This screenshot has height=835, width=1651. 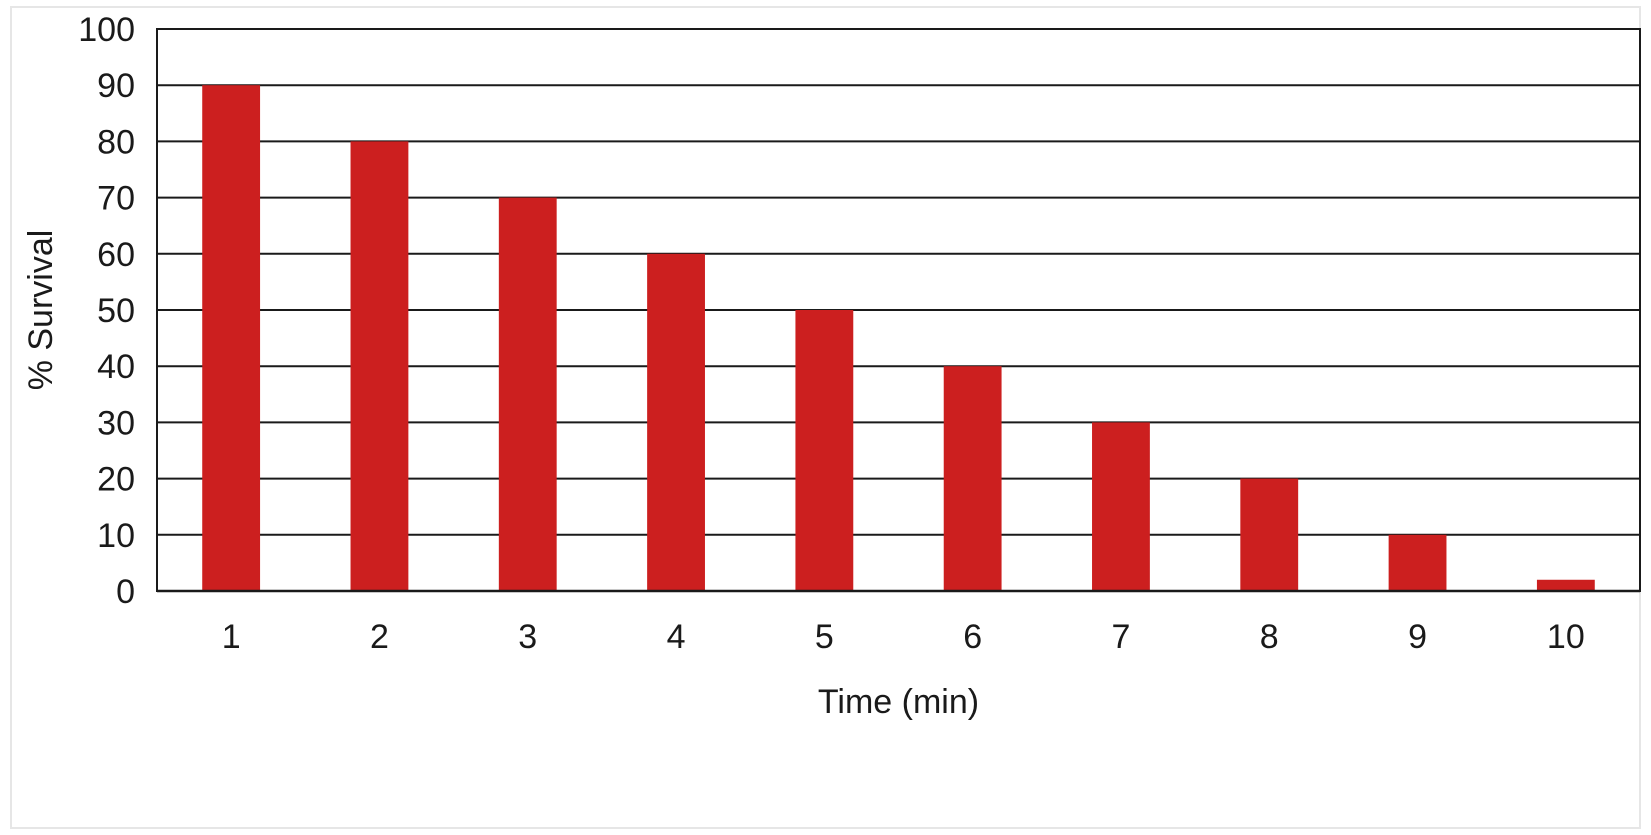 I want to click on x-axis-title: Time (min), so click(x=898, y=702).